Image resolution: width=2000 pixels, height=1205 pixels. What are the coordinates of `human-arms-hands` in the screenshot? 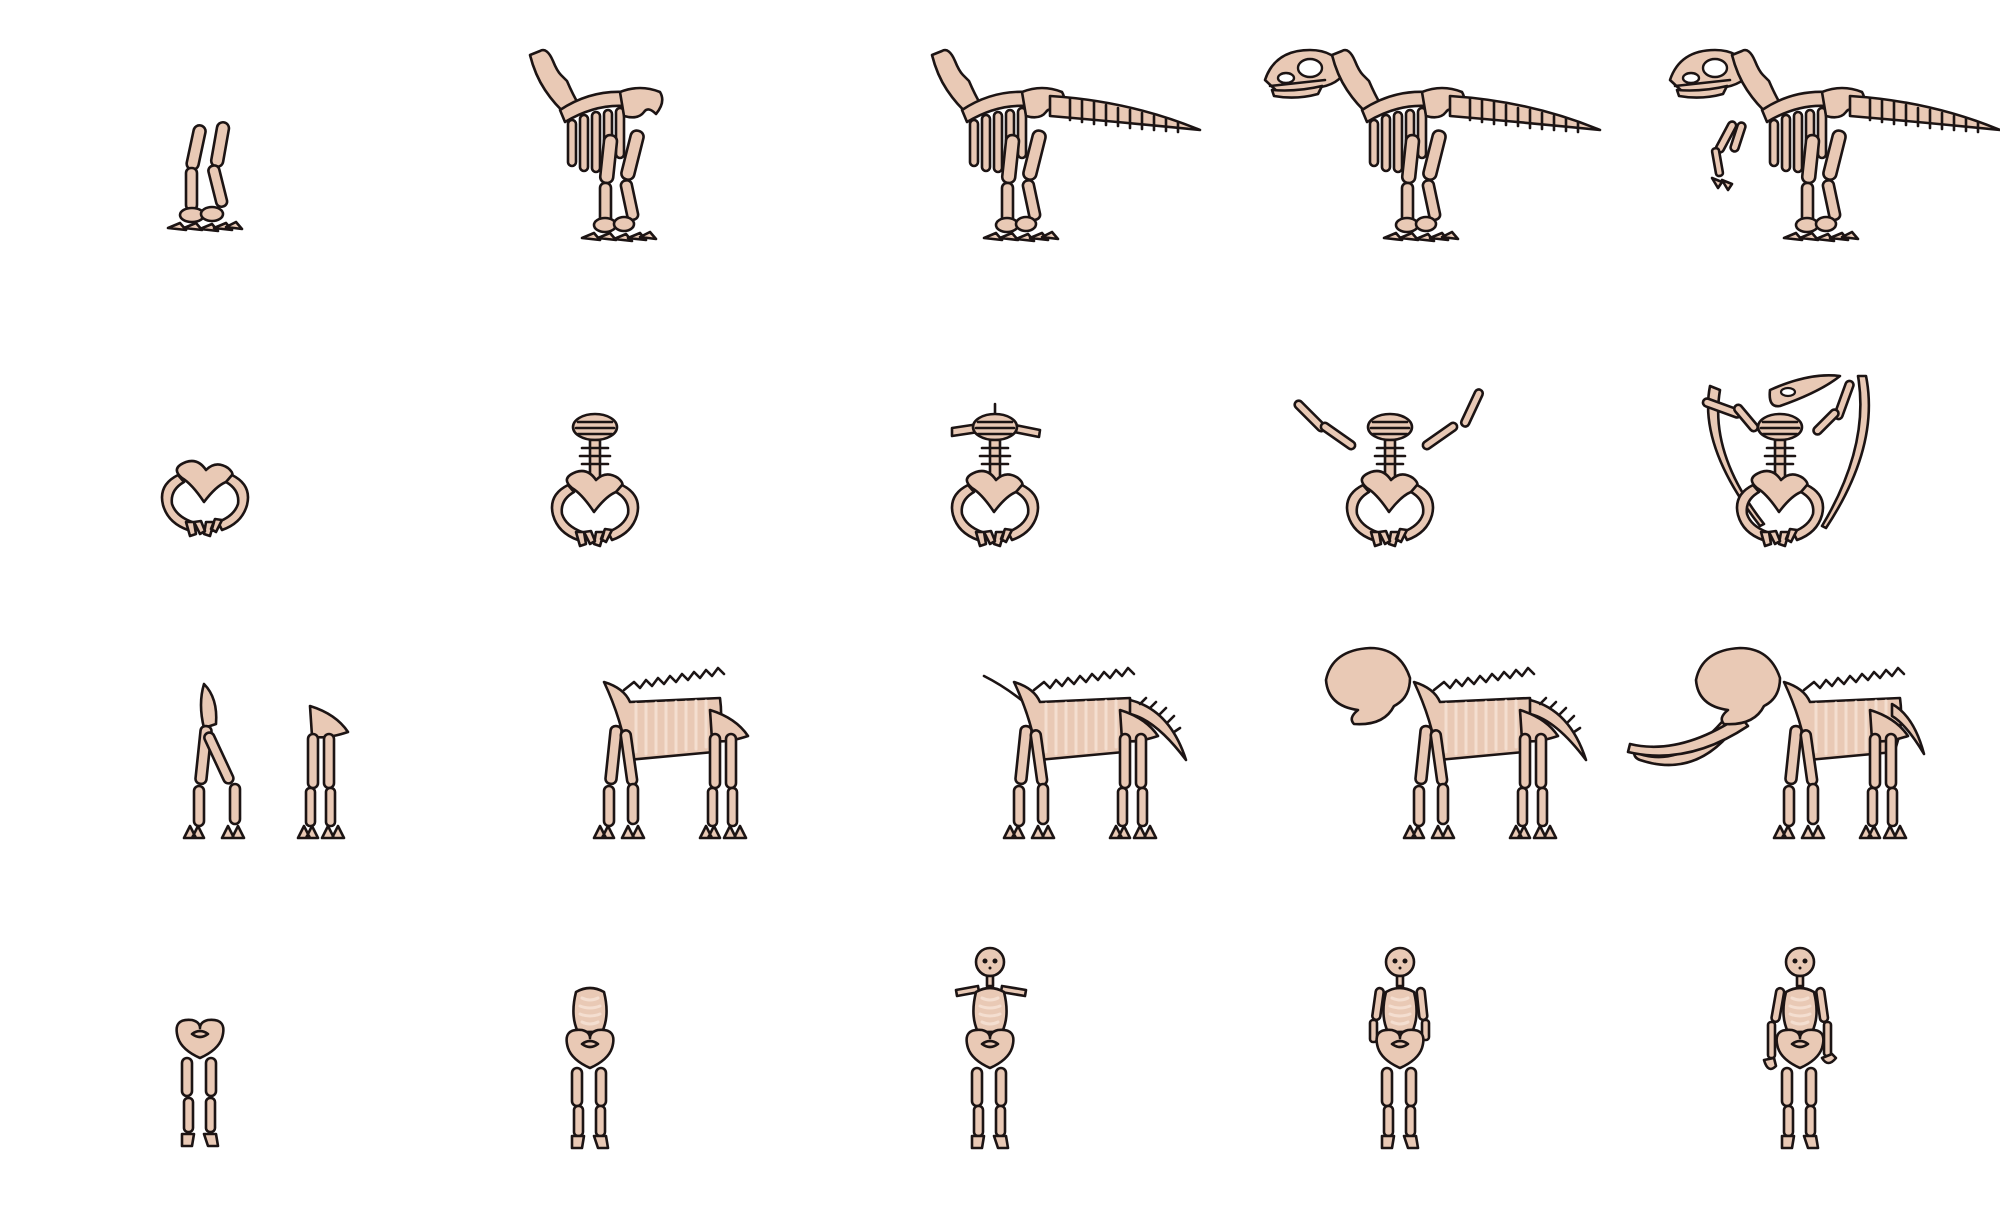 It's located at (1800, 1028).